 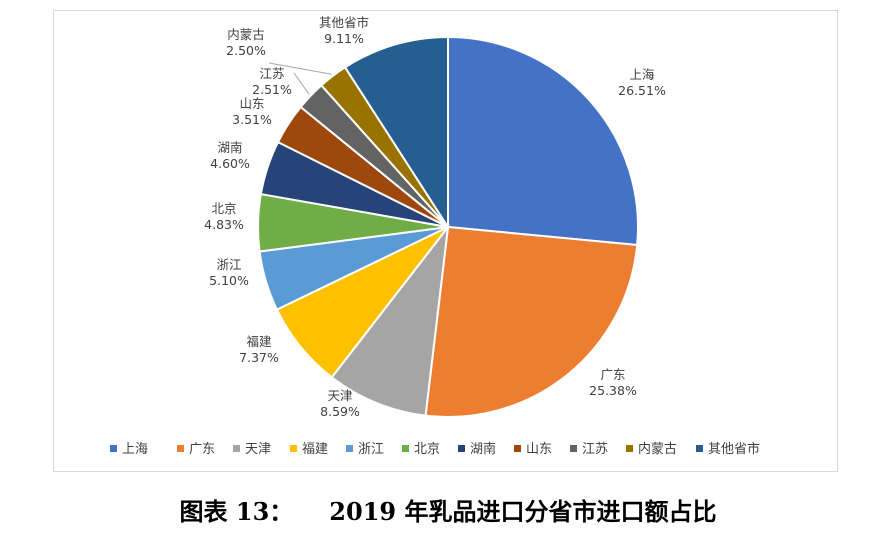 I want to click on legend-label-4: 浙江, so click(x=371, y=449).